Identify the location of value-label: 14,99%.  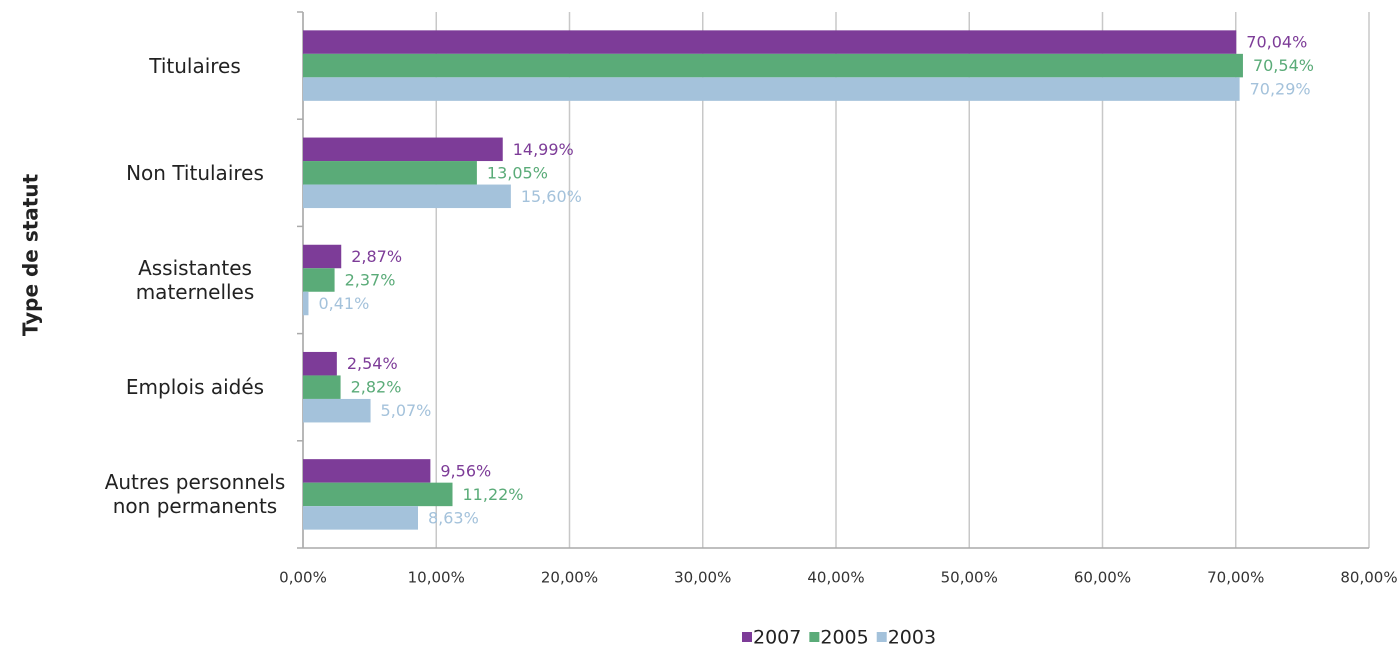
(543, 149).